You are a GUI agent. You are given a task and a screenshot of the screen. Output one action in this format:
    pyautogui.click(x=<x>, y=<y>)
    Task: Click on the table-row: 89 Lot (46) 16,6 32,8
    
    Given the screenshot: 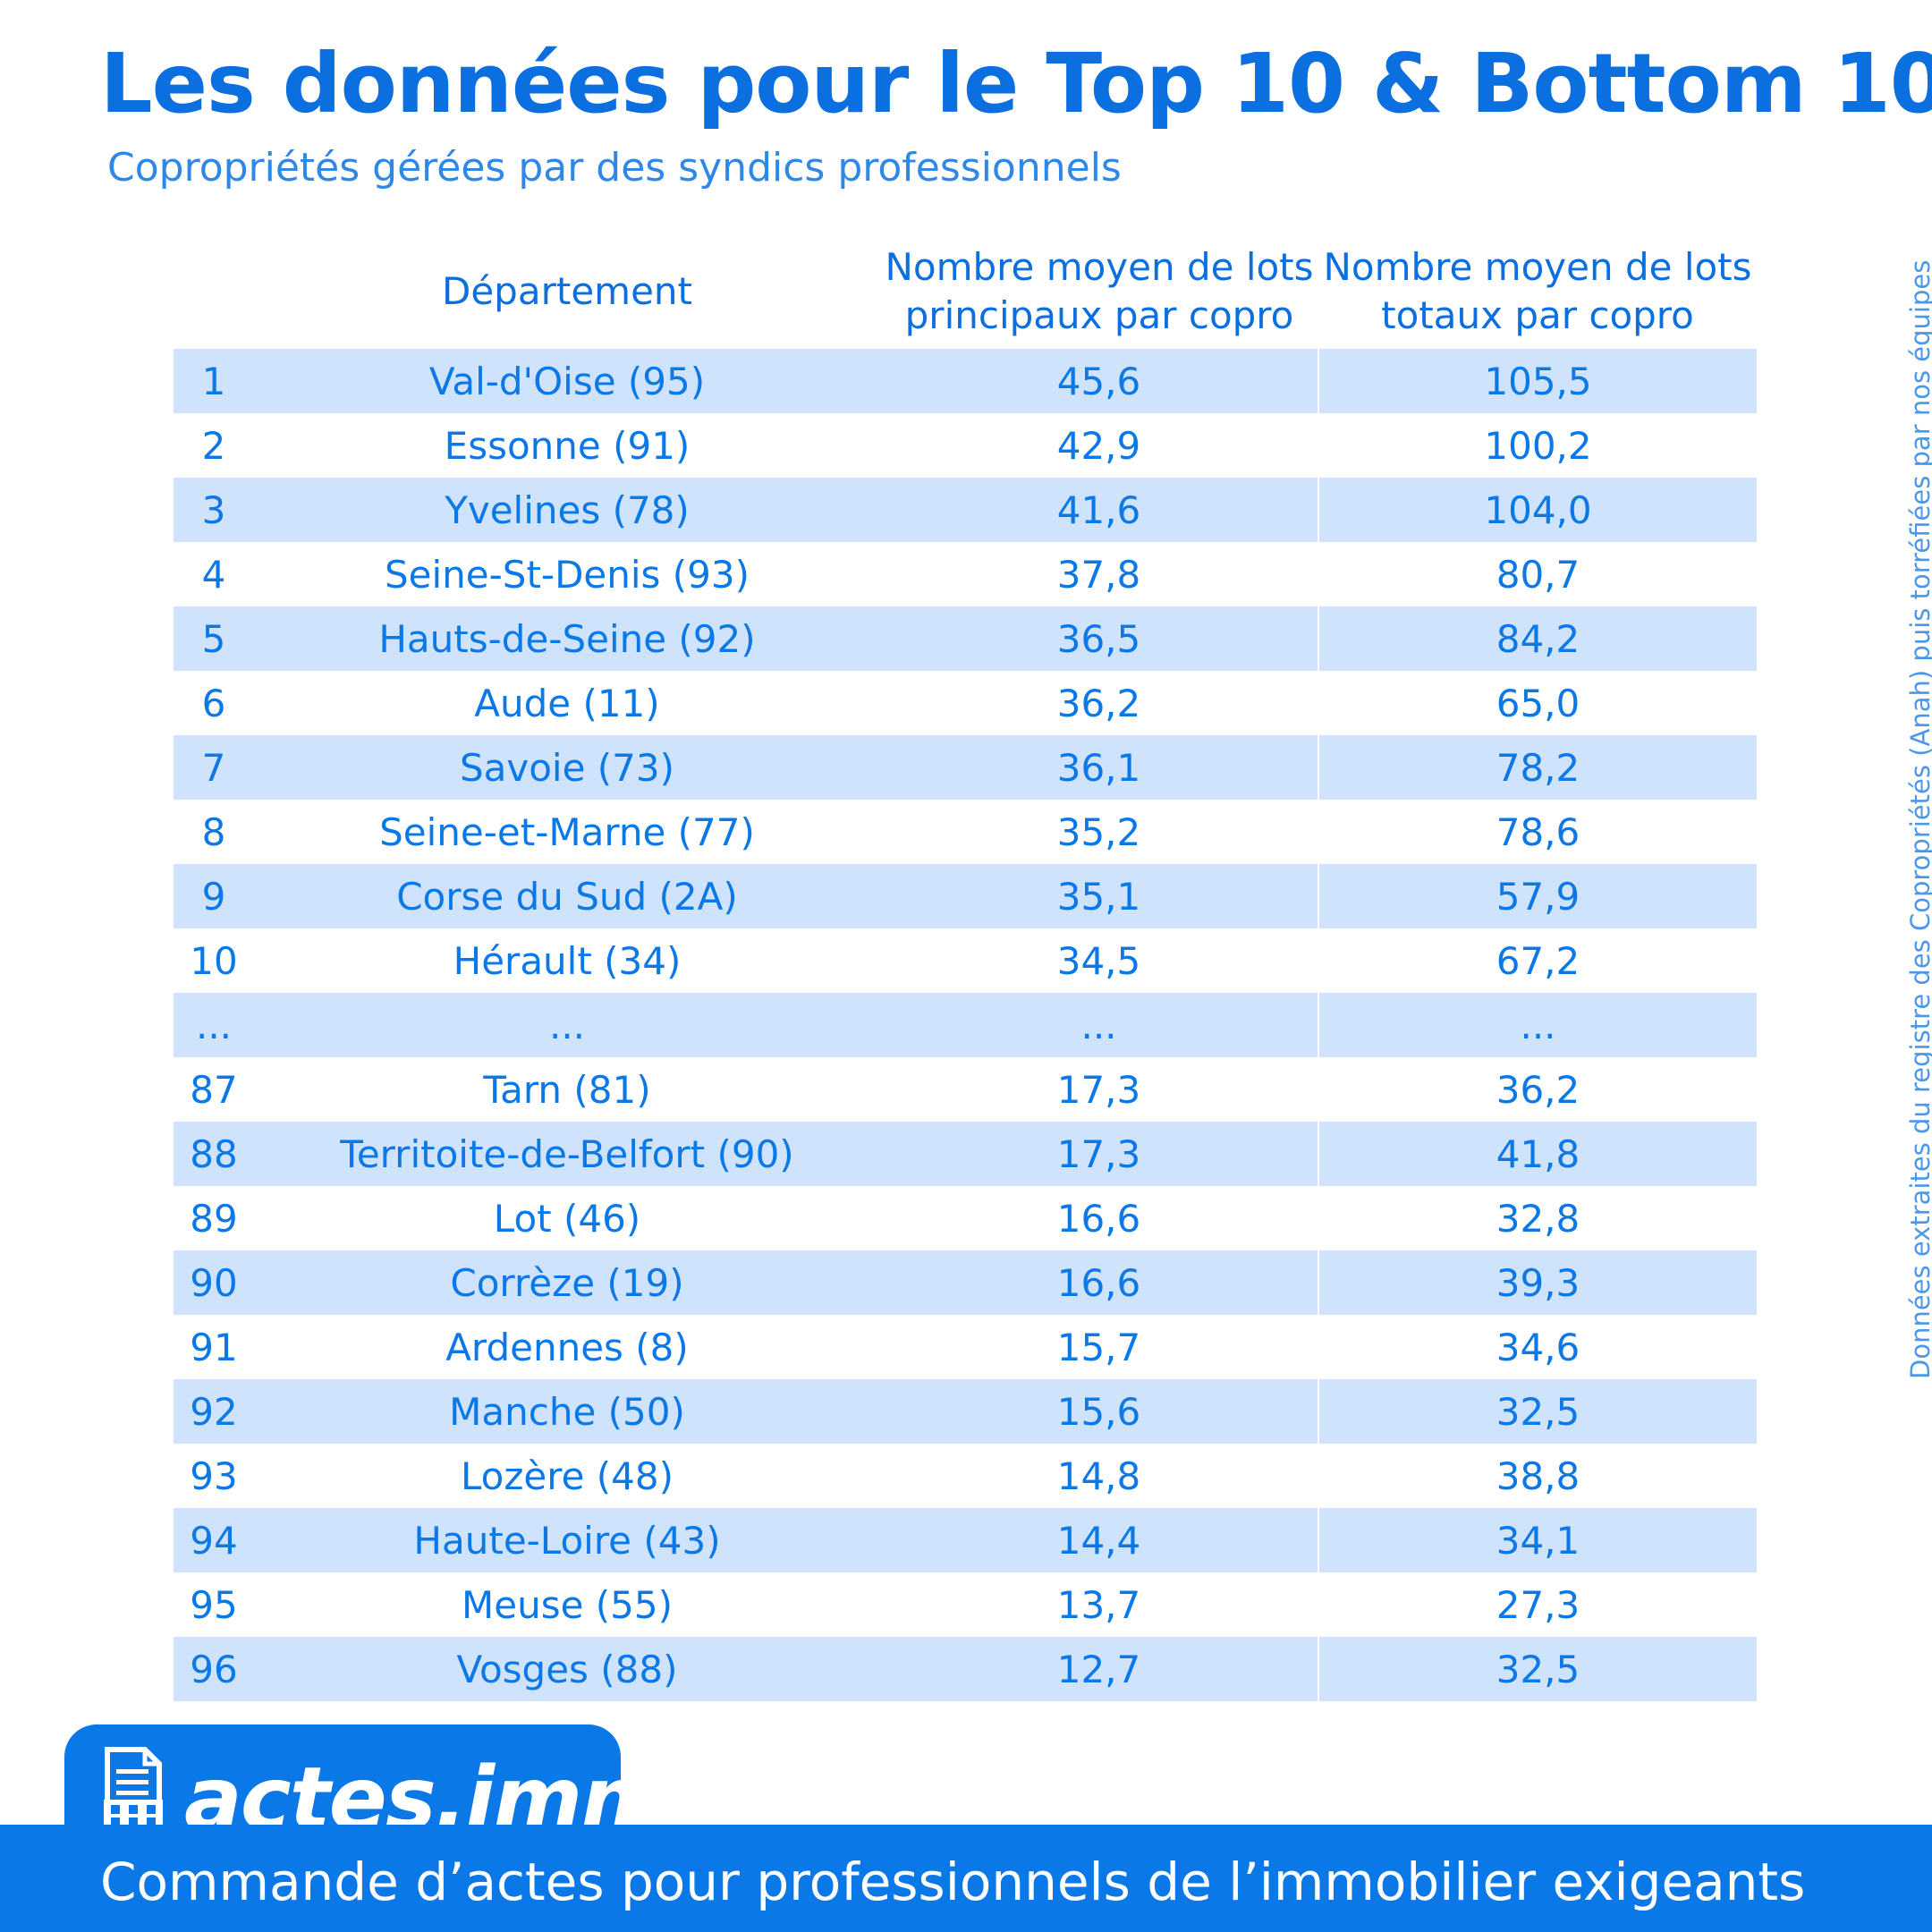 What is the action you would take?
    pyautogui.click(x=965, y=1218)
    